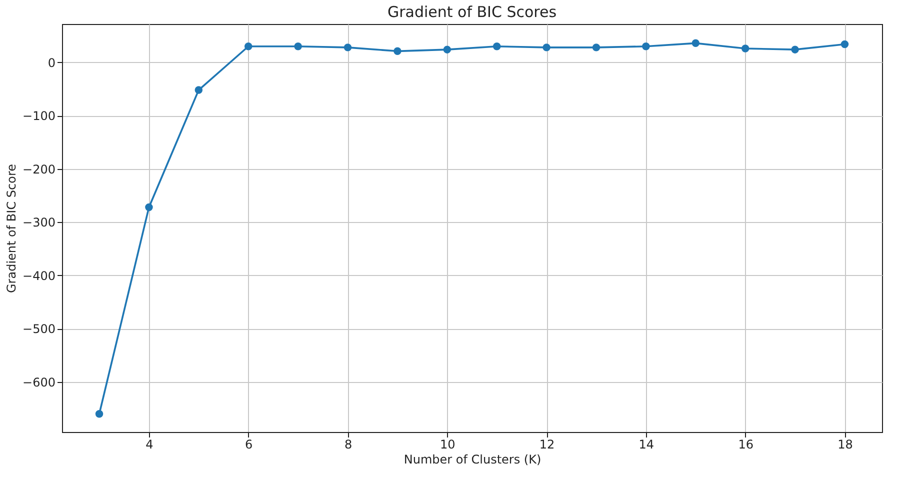 The image size is (909, 491). What do you see at coordinates (39, 382) in the screenshot?
I see `y-tick-label: −600` at bounding box center [39, 382].